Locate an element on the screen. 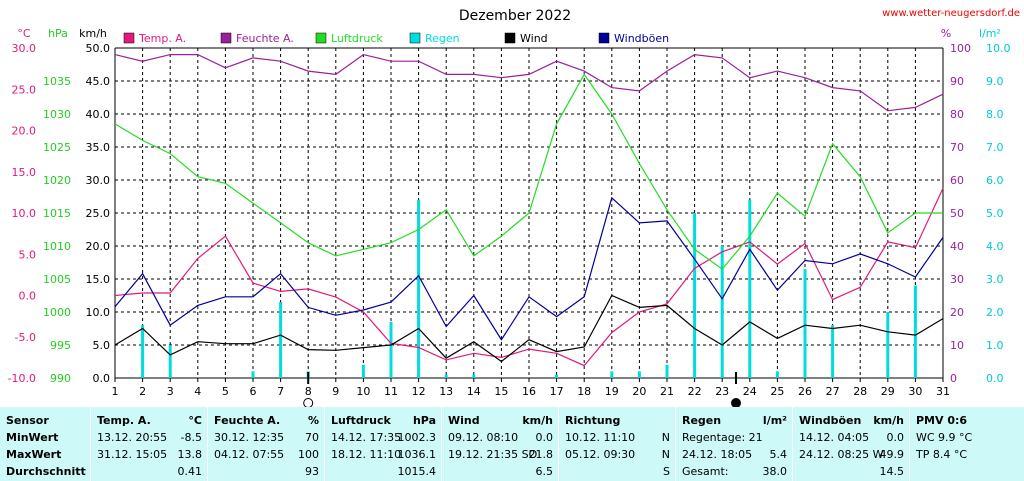  stats-col-title: Windböen is located at coordinates (830, 420).